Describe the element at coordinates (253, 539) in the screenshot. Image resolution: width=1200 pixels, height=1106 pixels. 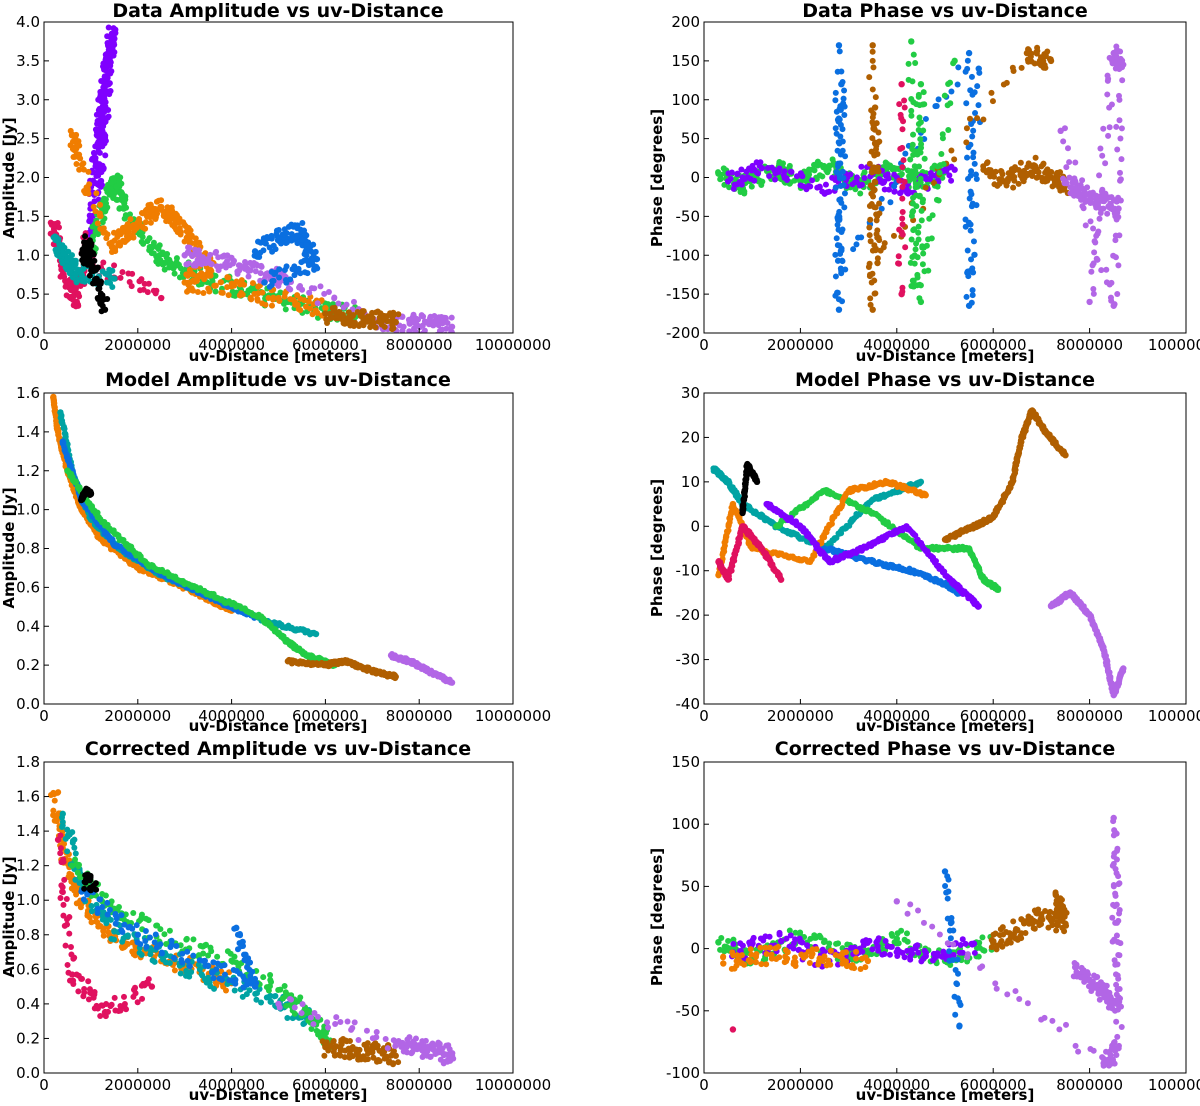
I see `plot-area` at that location.